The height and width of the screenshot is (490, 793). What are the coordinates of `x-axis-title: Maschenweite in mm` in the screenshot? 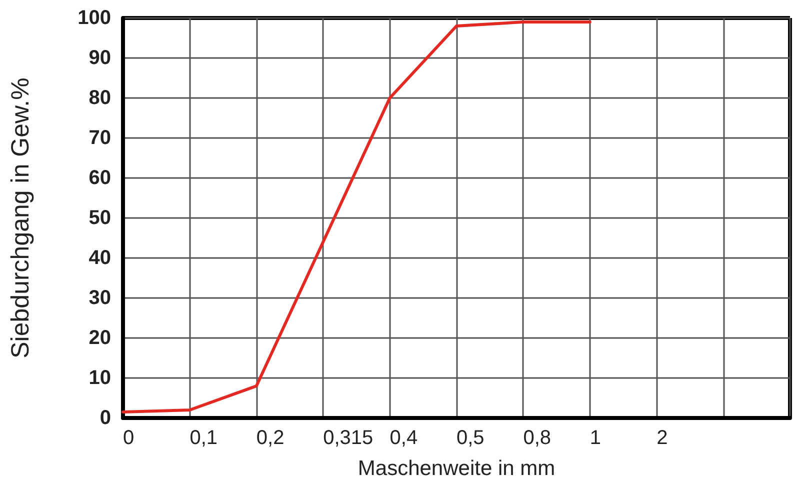 It's located at (457, 468).